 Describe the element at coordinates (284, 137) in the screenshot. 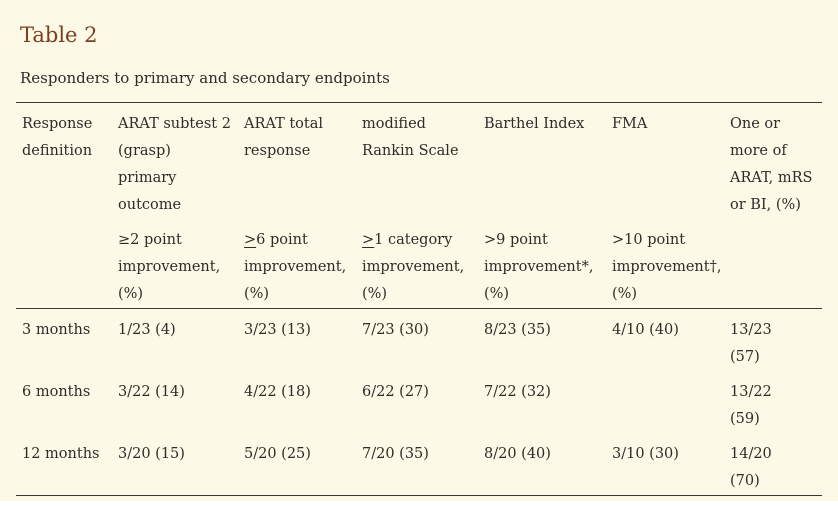

I see `header-arat-total: ARAT total response` at that location.